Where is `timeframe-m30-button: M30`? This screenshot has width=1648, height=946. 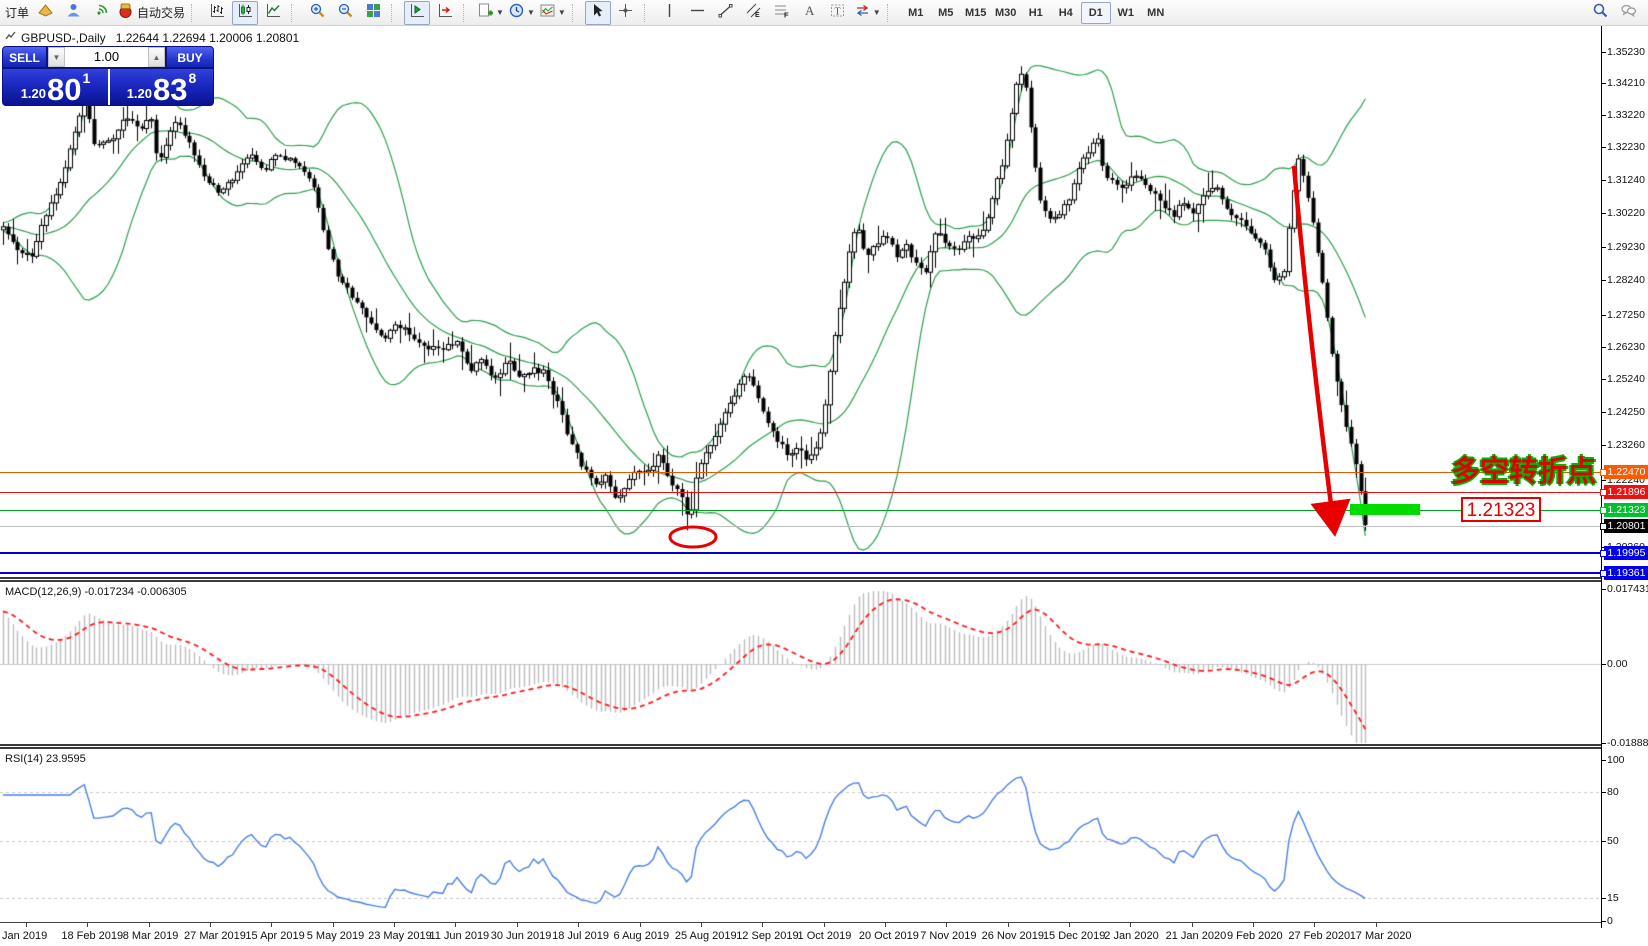 timeframe-m30-button: M30 is located at coordinates (1006, 12).